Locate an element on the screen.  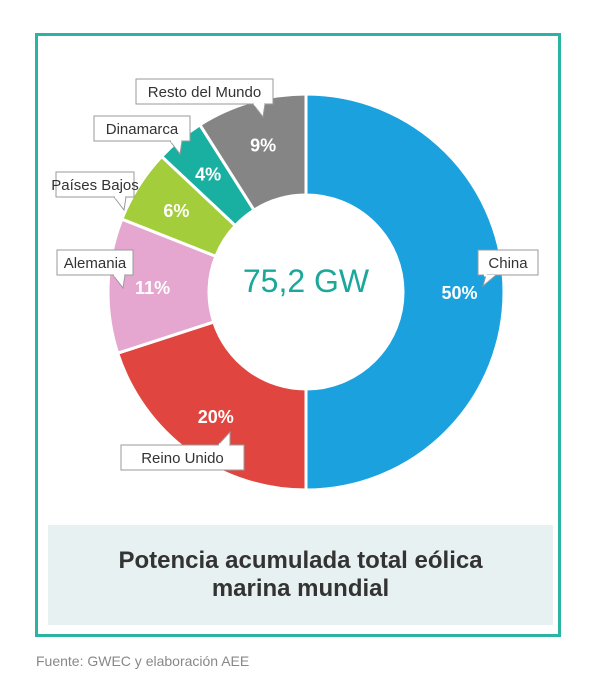
percent-label-china: 50% is located at coordinates (459, 293).